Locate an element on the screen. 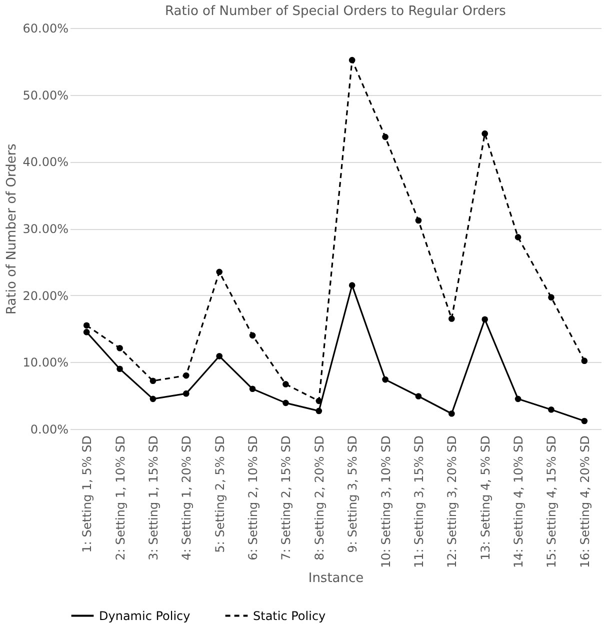 The image size is (616, 637). y-axis-title: Ratio of Number of Orders is located at coordinates (12, 228).